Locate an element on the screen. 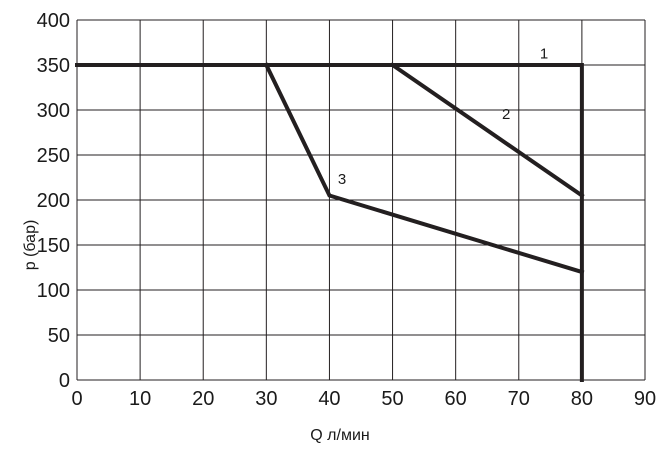 This screenshot has height=458, width=662. y-tick-label: 300 is located at coordinates (53, 111).